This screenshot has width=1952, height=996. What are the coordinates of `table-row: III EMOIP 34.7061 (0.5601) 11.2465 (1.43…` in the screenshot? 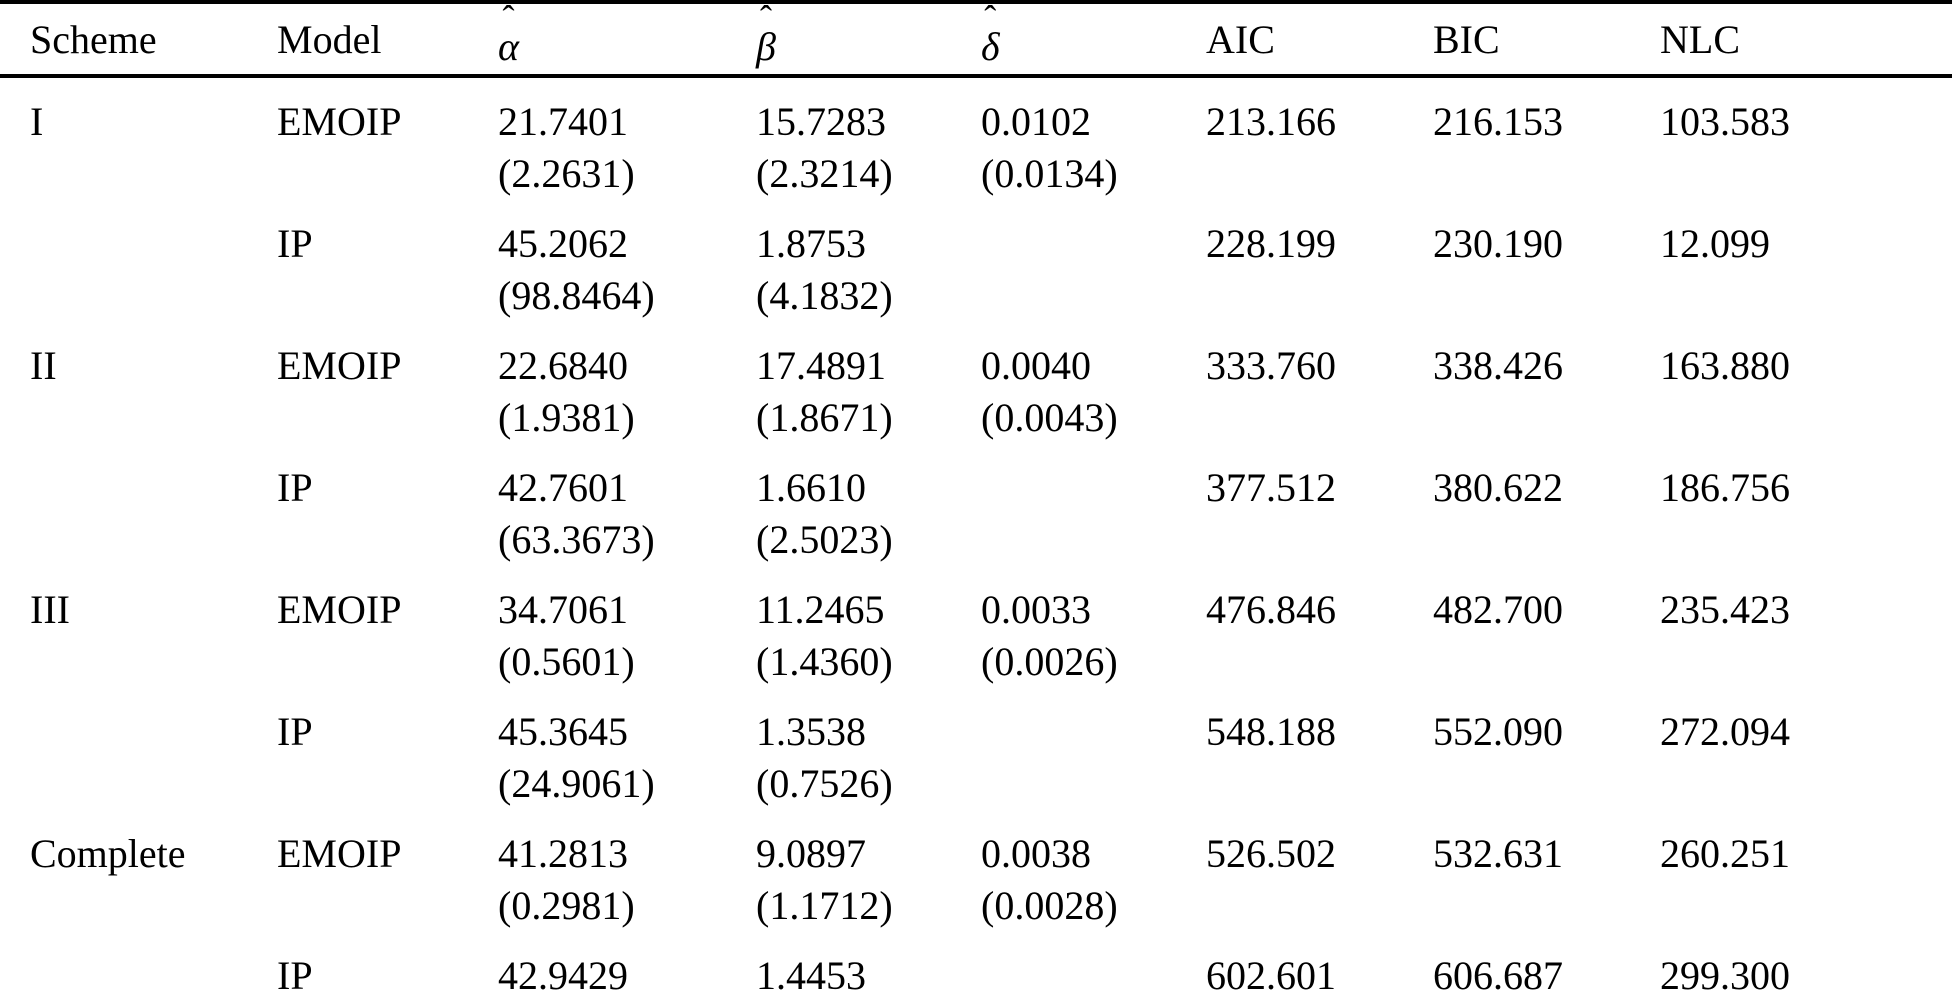 It's located at (976, 627).